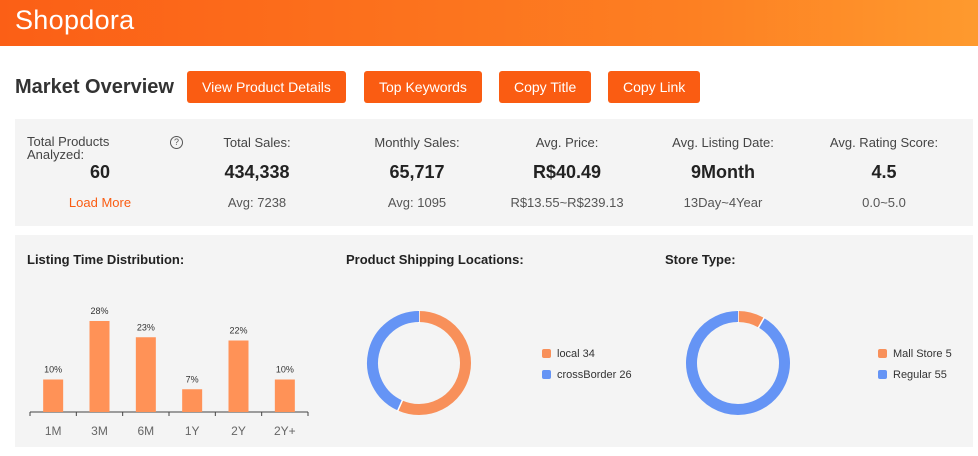 This screenshot has width=978, height=456. I want to click on listing-time-title: Listing Time Distribution:, so click(106, 259).